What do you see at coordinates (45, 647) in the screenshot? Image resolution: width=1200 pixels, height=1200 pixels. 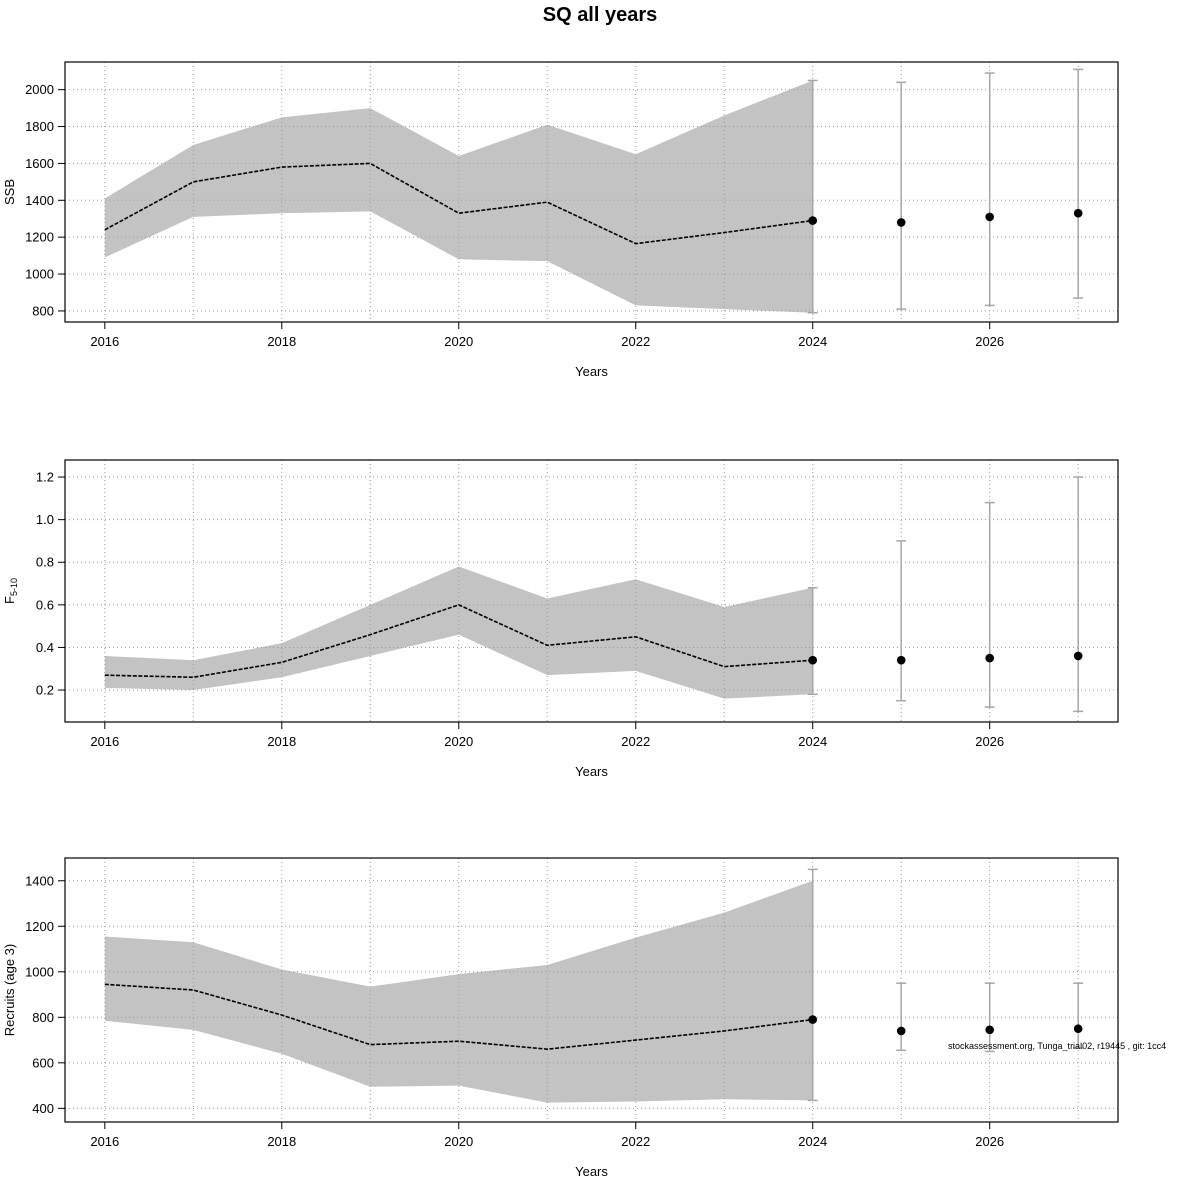 I see `y-tick-label: 0.4` at bounding box center [45, 647].